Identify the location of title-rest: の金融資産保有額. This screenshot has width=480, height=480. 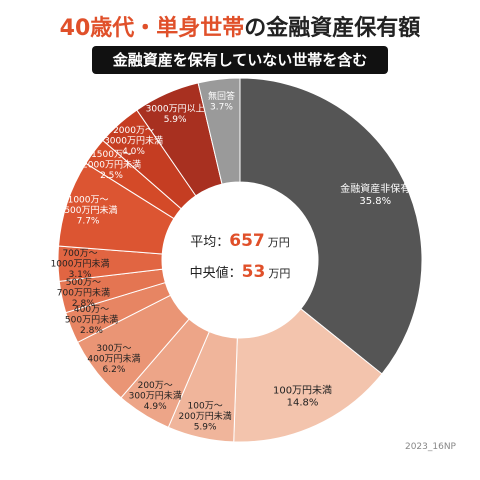
(332, 28).